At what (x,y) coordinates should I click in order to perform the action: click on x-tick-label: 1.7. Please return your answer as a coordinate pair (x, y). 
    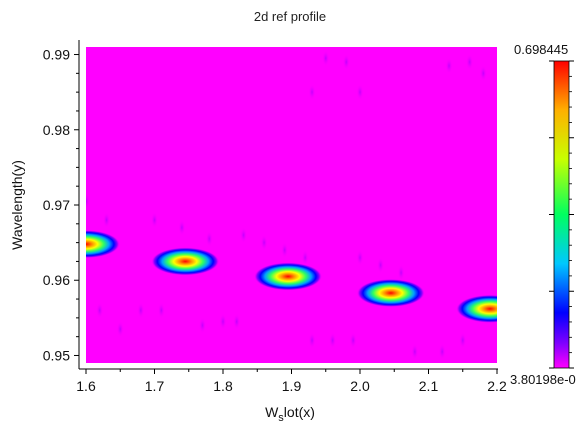
    Looking at the image, I should click on (155, 386).